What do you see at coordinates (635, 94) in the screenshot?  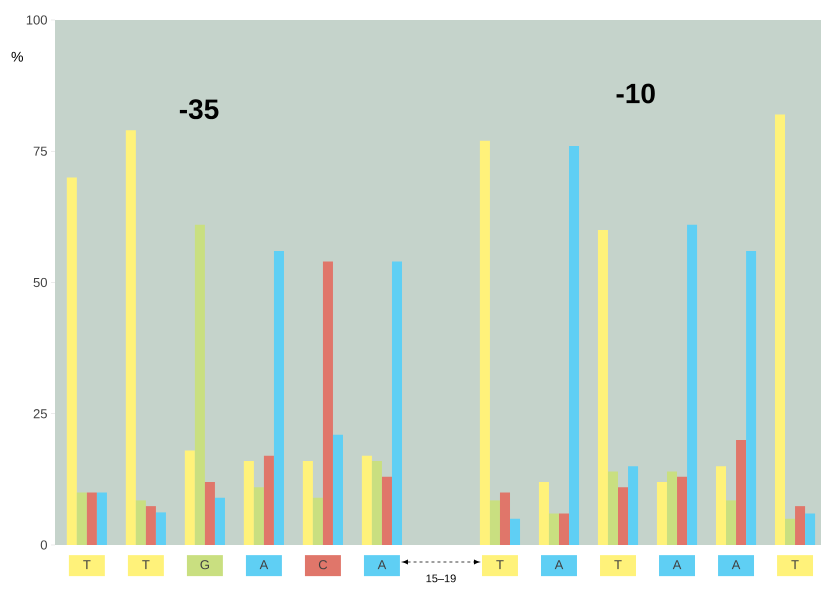 I see `annotation: -10` at bounding box center [635, 94].